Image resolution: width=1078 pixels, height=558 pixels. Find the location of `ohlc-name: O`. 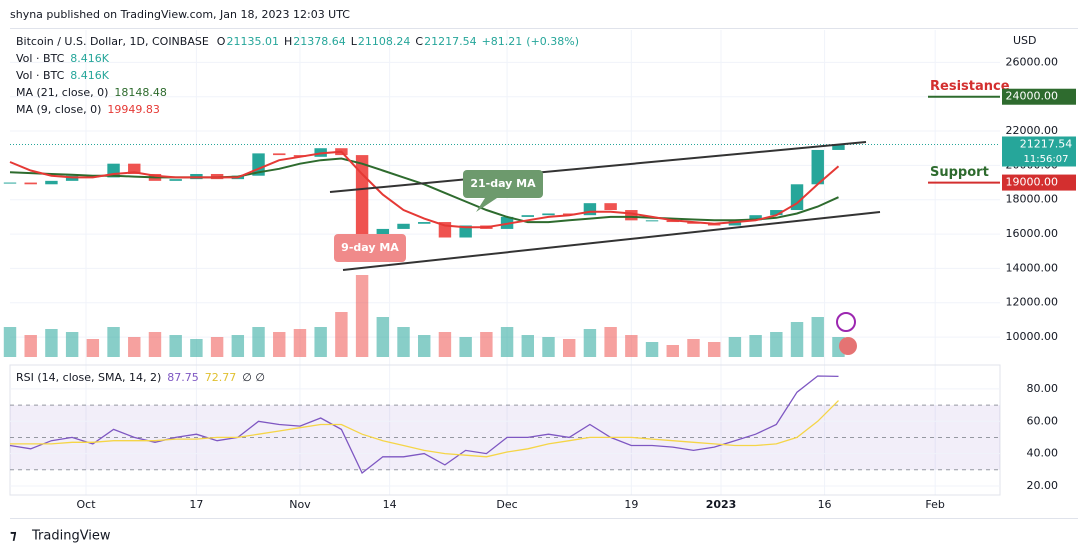

ohlc-name: O is located at coordinates (221, 41).